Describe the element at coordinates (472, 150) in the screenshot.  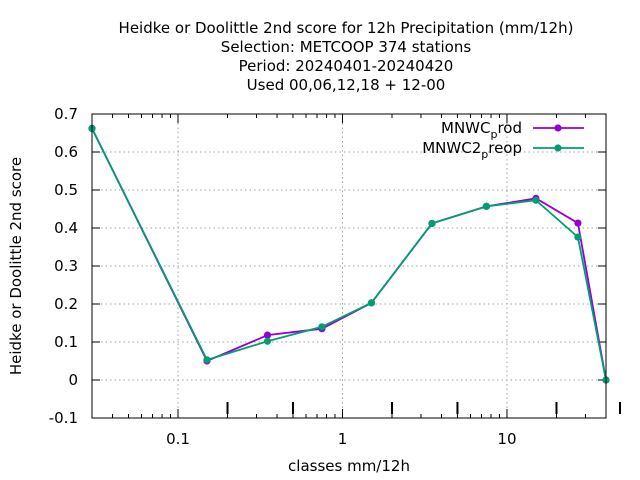
I see `legend-label: MNWC2preop` at that location.